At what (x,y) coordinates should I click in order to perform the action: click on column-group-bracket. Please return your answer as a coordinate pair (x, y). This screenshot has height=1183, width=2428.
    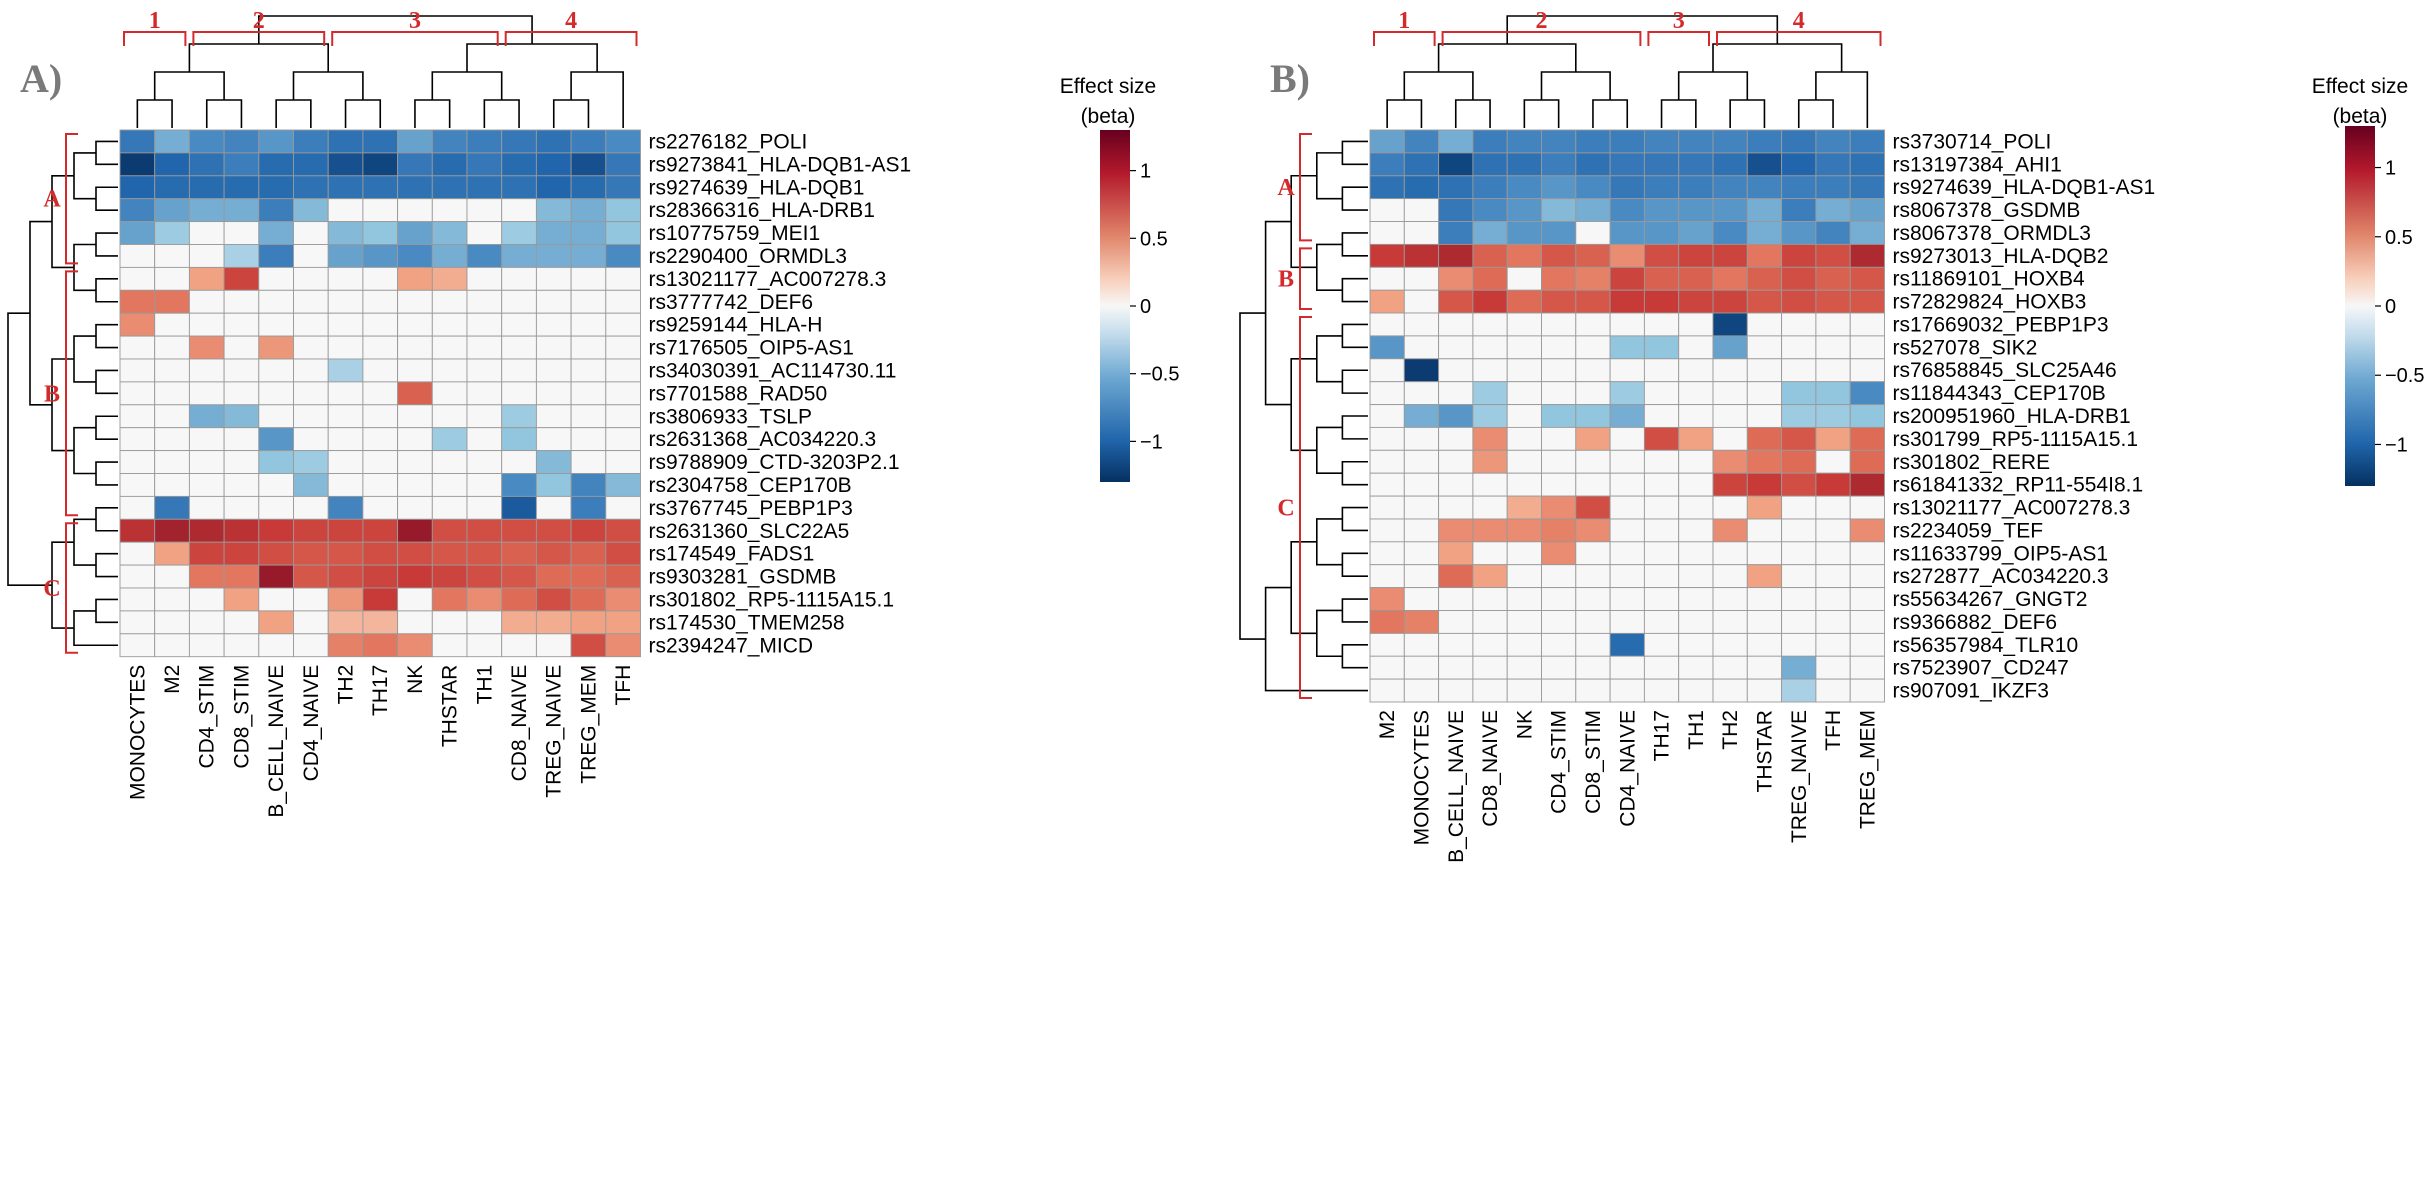
    Looking at the image, I should click on (1541, 38).